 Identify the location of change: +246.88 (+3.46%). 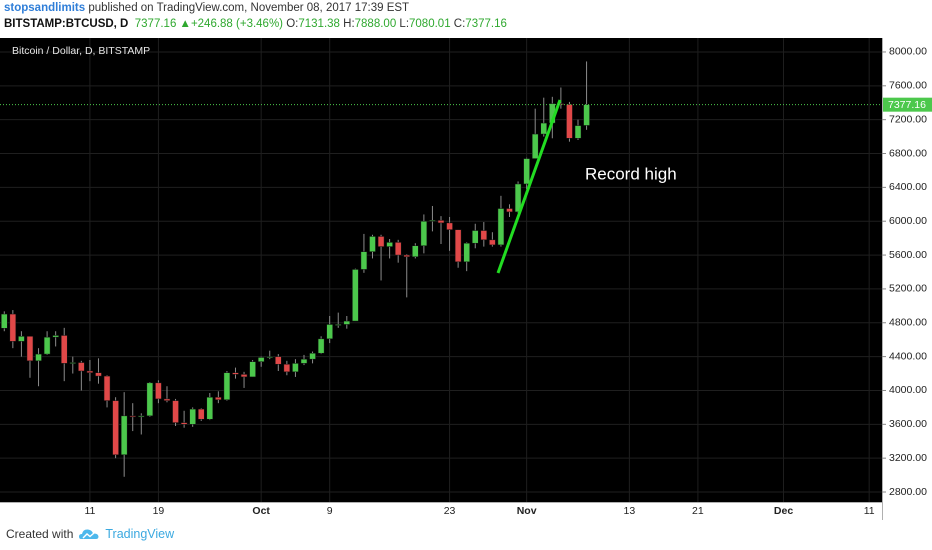
(237, 24).